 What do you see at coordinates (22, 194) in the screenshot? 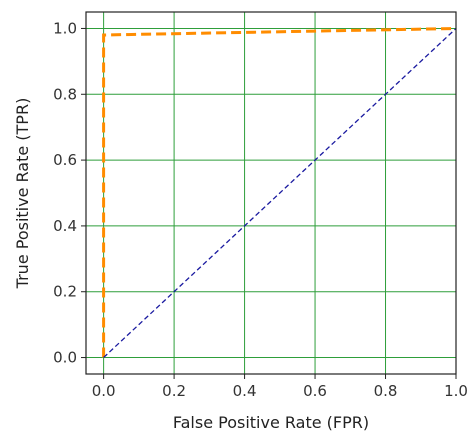
I see `y-axis-label: True Positive Rate (TPR)` at bounding box center [22, 194].